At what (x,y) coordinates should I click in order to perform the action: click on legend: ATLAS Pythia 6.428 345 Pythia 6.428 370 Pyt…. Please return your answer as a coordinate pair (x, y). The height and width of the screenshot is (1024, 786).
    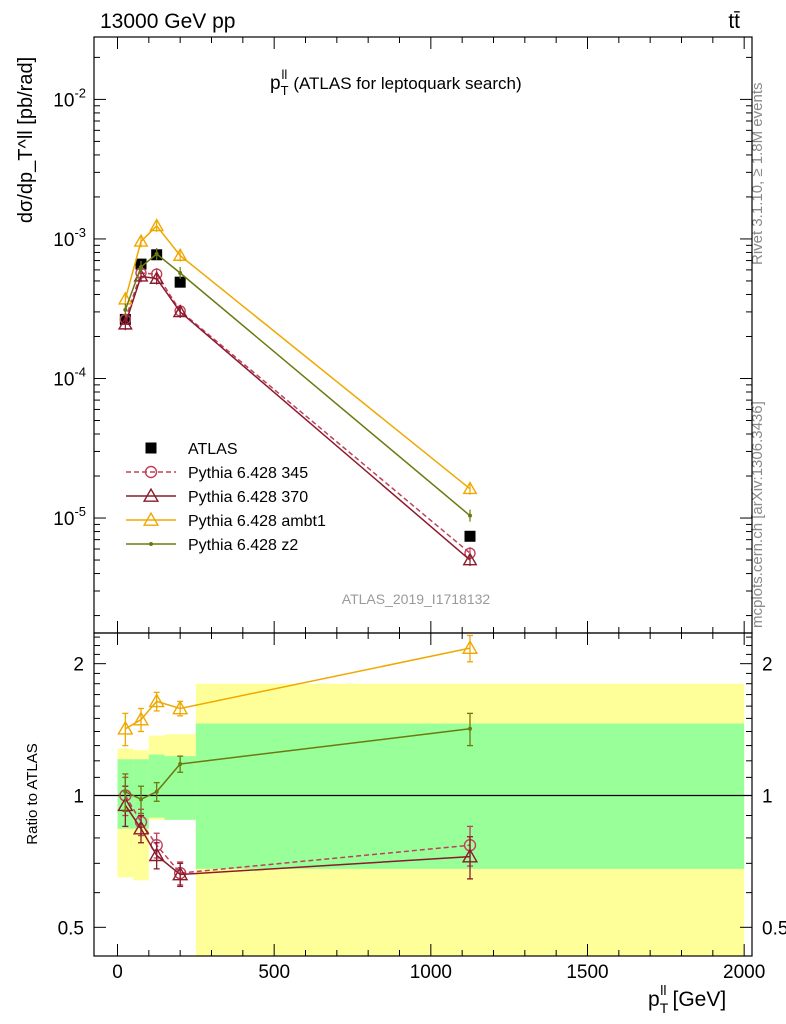
    Looking at the image, I should click on (226, 497).